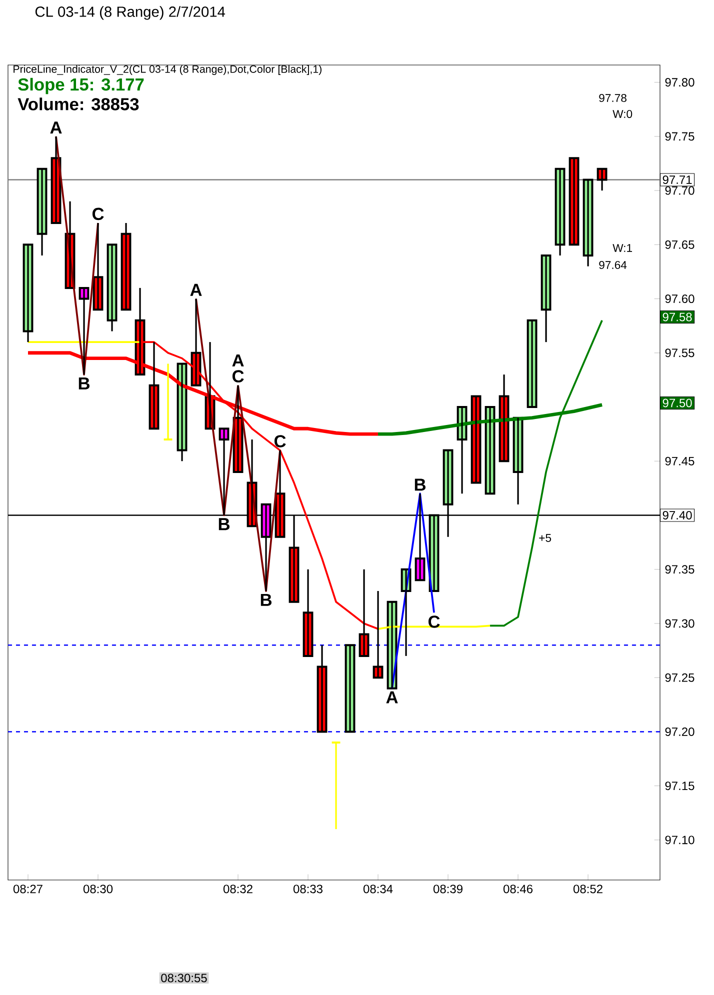 This screenshot has height=995, width=714. What do you see at coordinates (168, 70) in the screenshot?
I see `chart-subtitle: PriceLine_Indicator_V_2(CL 03-14 (8 Range),Dot,Color [Black],1)` at bounding box center [168, 70].